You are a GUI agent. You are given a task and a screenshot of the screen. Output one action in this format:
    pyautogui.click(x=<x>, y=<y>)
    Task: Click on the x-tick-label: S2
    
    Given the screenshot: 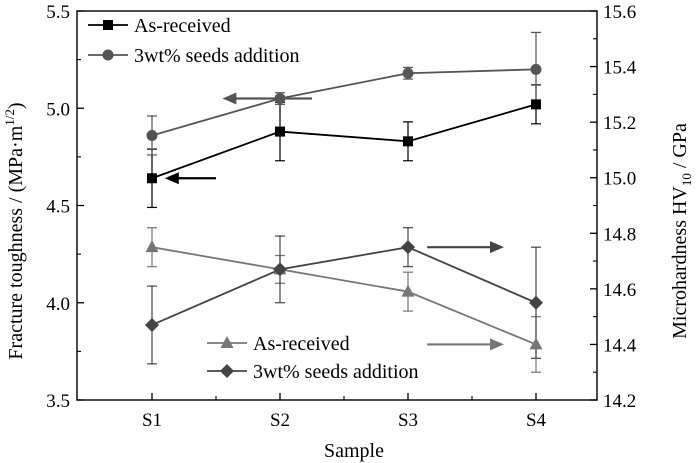 What is the action you would take?
    pyautogui.click(x=280, y=420)
    